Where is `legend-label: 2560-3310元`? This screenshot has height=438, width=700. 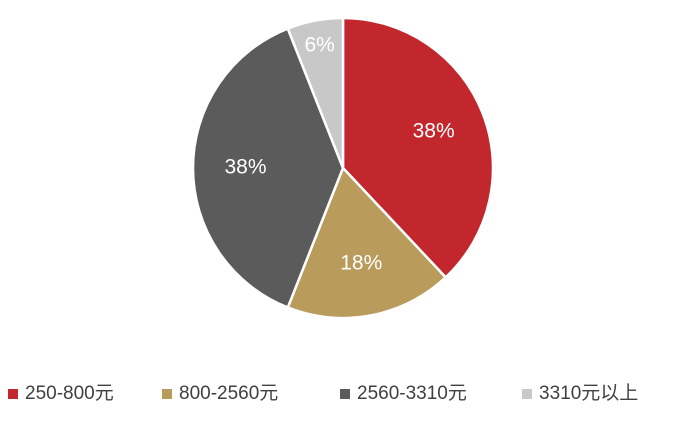 legend-label: 2560-3310元 is located at coordinates (412, 393).